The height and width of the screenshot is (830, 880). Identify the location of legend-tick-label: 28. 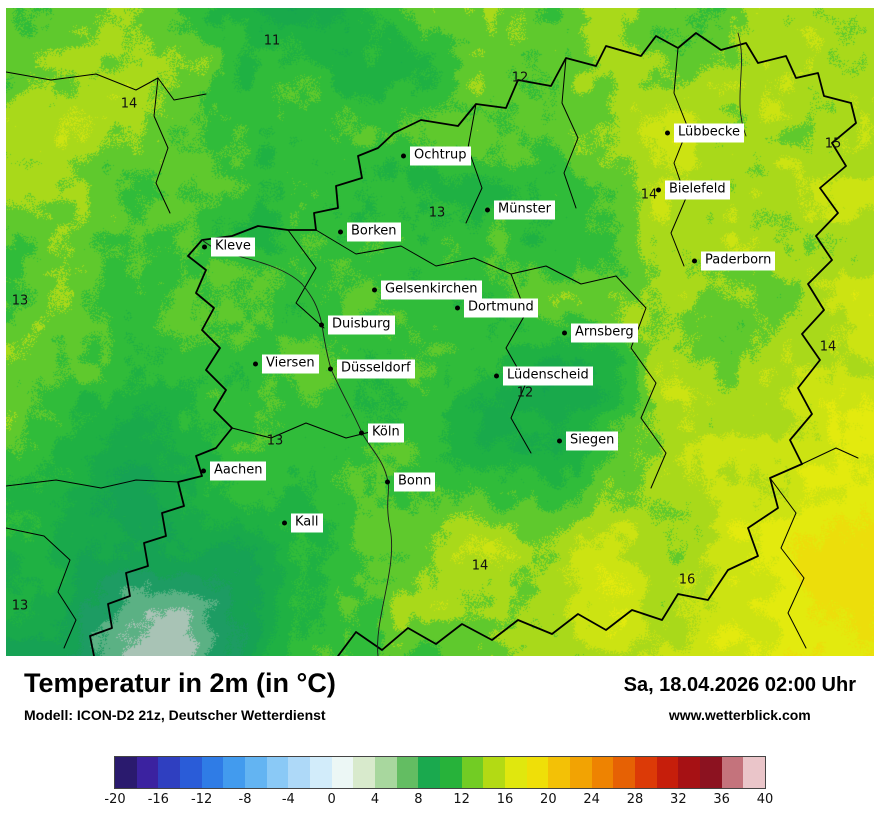
(635, 799).